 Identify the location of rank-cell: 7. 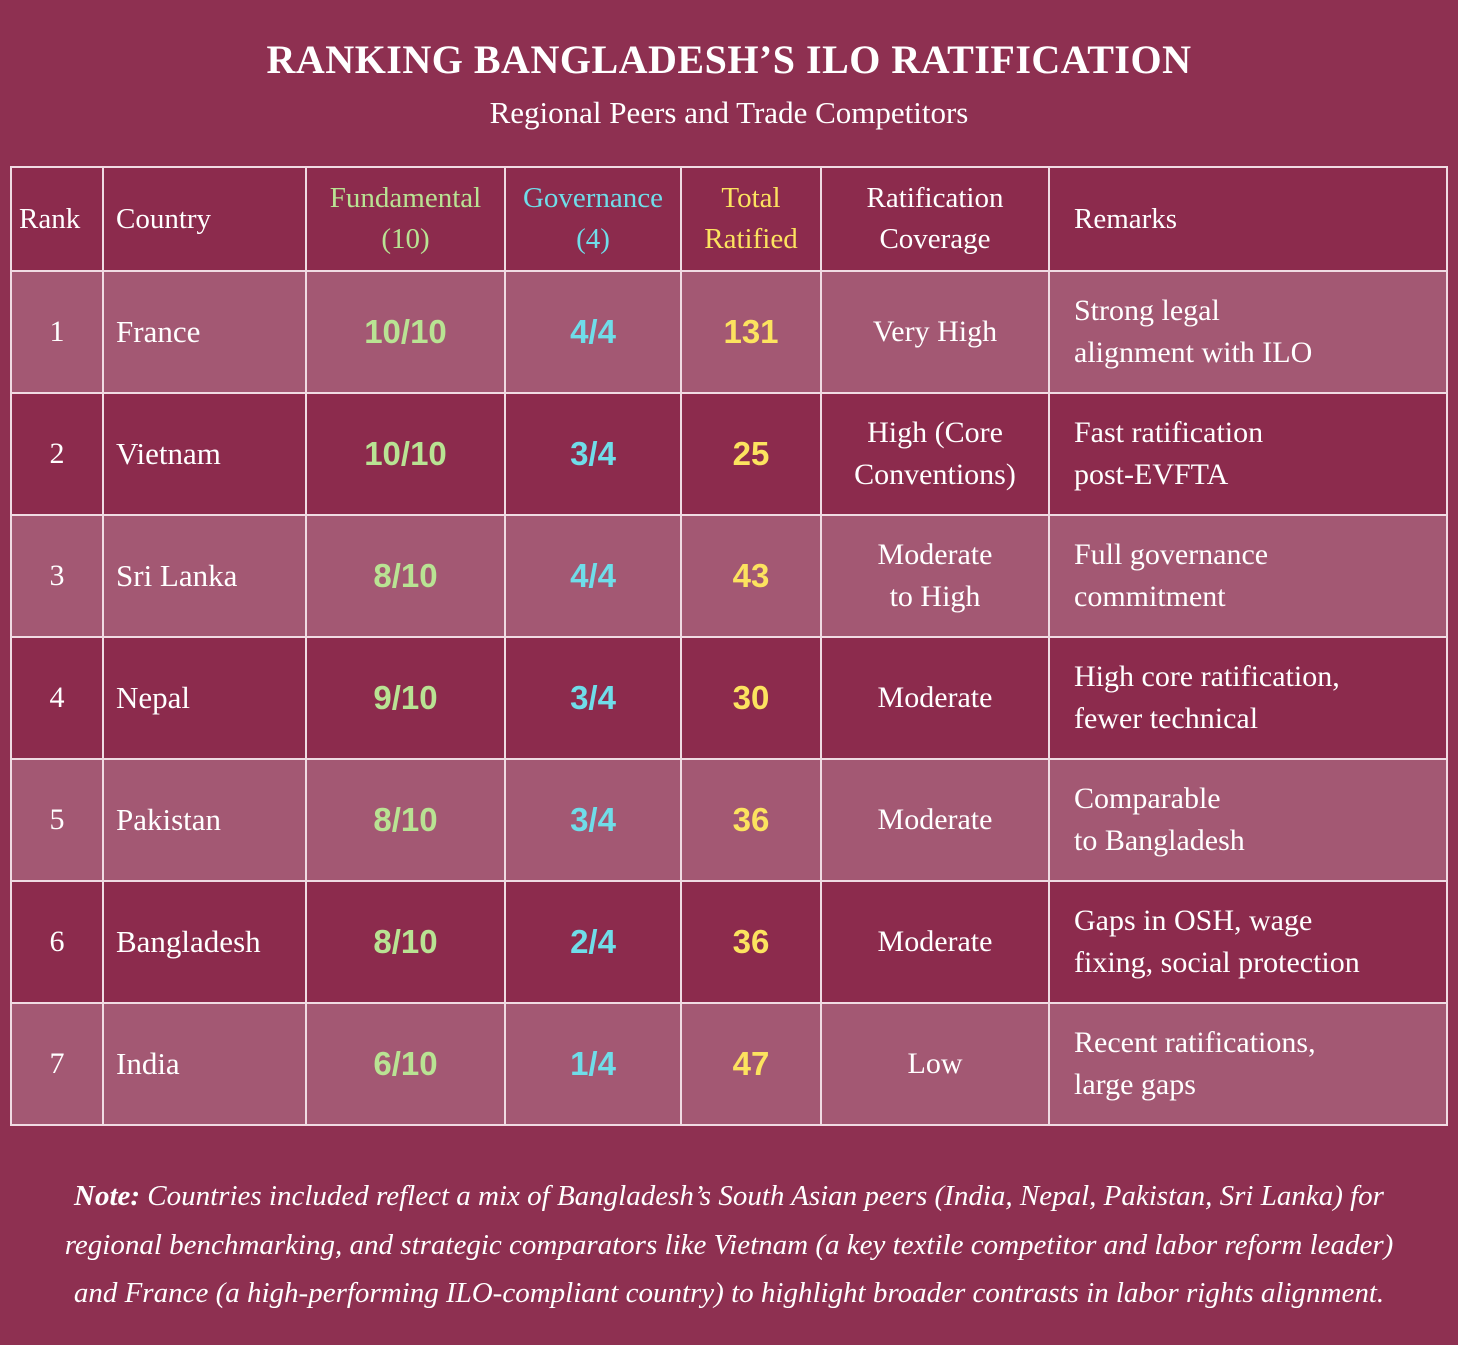
(57, 1064).